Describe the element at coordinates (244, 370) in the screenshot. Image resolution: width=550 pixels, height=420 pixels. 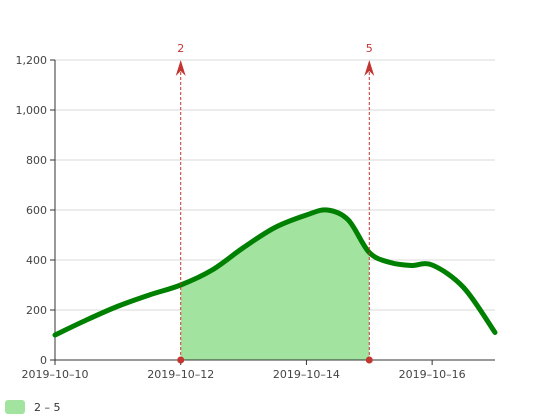
I see `x-tick-labels: 2019–10–10 2019–10–12 2019–10–14 2019–10–16` at that location.